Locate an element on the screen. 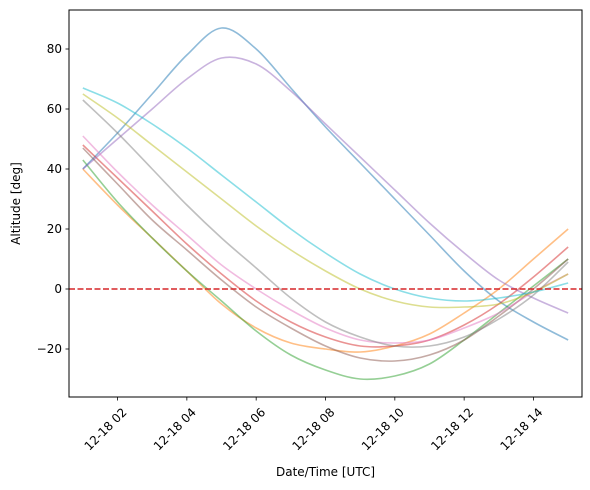 This screenshot has height=490, width=590. x-tick-label-5: 12-18 10 is located at coordinates (383, 429).